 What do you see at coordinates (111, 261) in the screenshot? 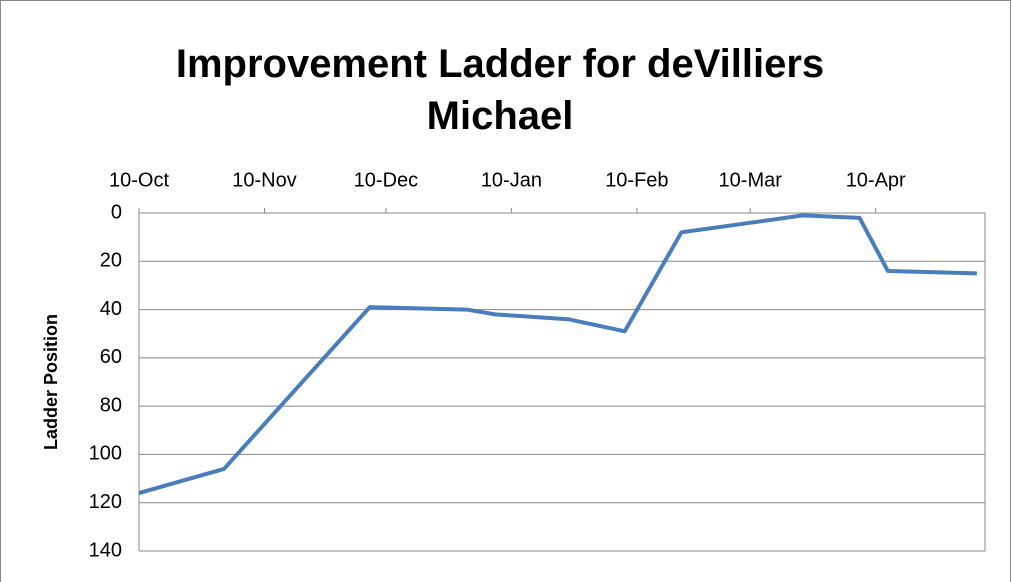
I see `y-tick-label: 20` at bounding box center [111, 261].